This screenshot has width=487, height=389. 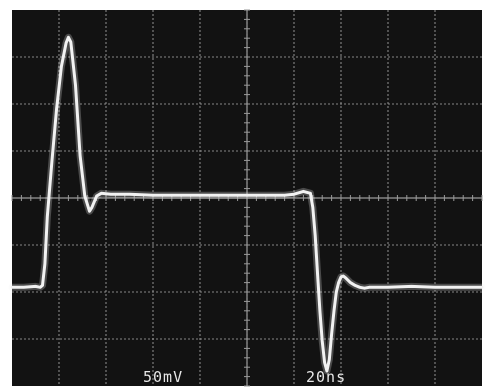 I want to click on volts-per-div-readout: 50mV, so click(x=163, y=377).